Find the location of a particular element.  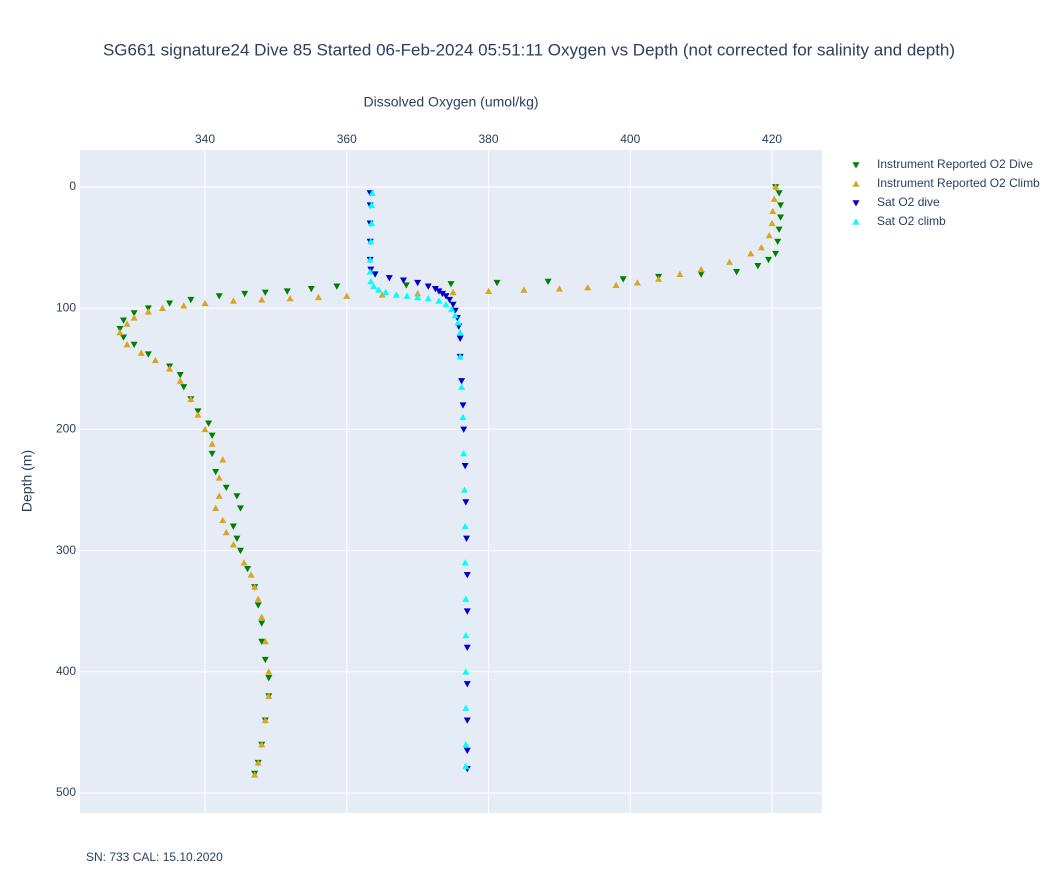

y-tick-label: 200 is located at coordinates (66, 429).